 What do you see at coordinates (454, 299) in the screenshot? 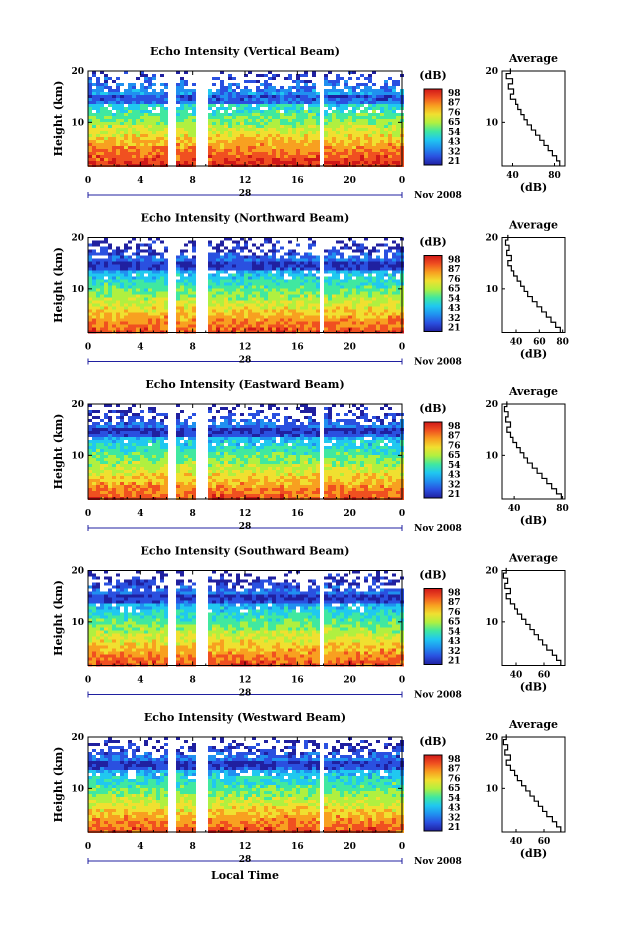
I see `colorbar-tick-label: 54` at bounding box center [454, 299].